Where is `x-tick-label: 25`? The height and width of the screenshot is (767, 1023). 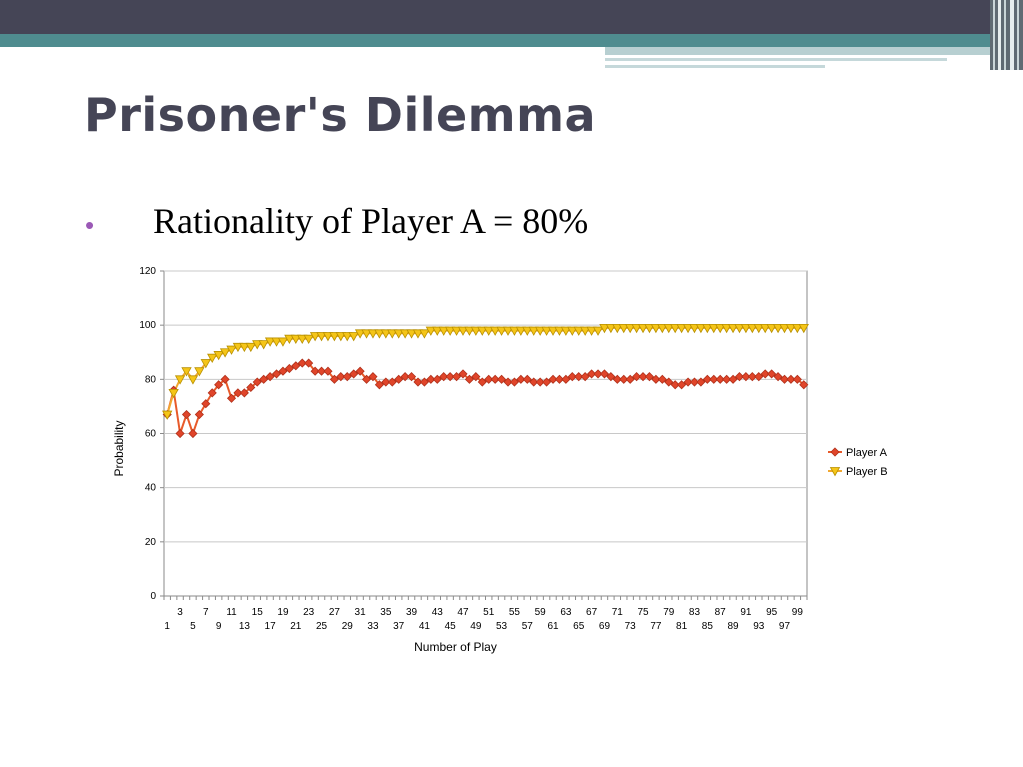 x-tick-label: 25 is located at coordinates (322, 626).